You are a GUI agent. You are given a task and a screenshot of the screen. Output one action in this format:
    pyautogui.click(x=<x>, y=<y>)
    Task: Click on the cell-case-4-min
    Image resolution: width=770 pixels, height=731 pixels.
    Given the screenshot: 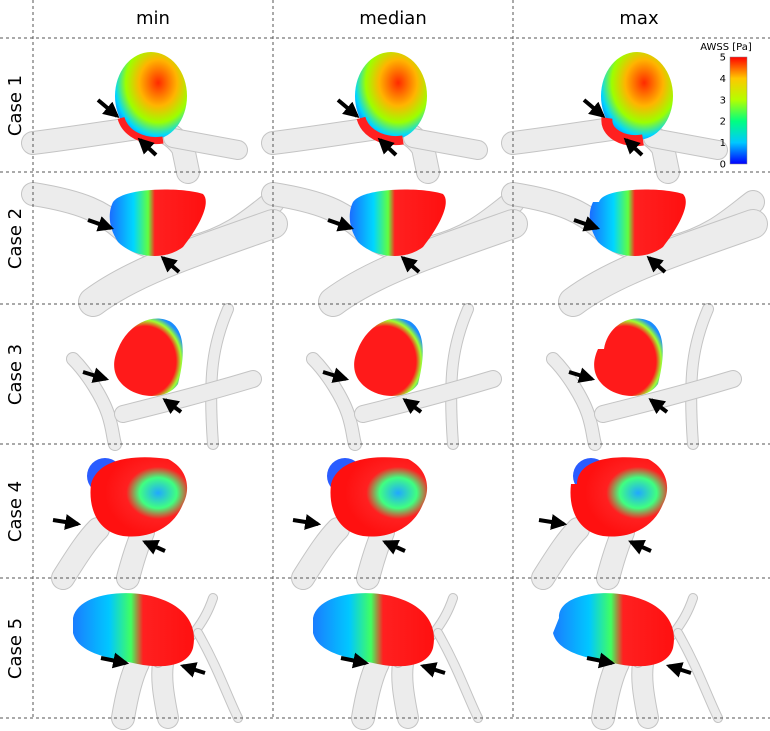 What is the action you would take?
    pyautogui.click(x=119, y=523)
    